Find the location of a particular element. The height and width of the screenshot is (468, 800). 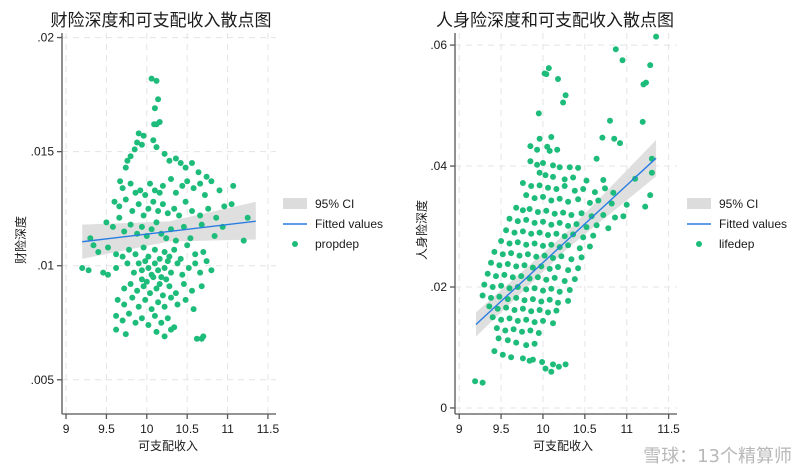

legend: 95% CI Fitted values lifedep is located at coordinates (737, 224).